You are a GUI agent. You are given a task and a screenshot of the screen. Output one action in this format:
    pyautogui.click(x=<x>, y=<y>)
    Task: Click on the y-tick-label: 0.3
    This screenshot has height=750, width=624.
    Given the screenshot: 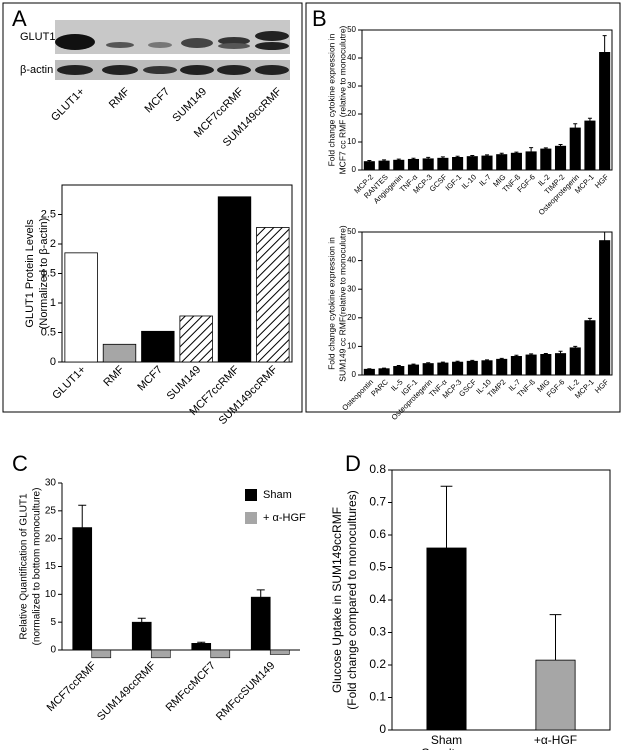 What is the action you would take?
    pyautogui.click(x=377, y=632)
    